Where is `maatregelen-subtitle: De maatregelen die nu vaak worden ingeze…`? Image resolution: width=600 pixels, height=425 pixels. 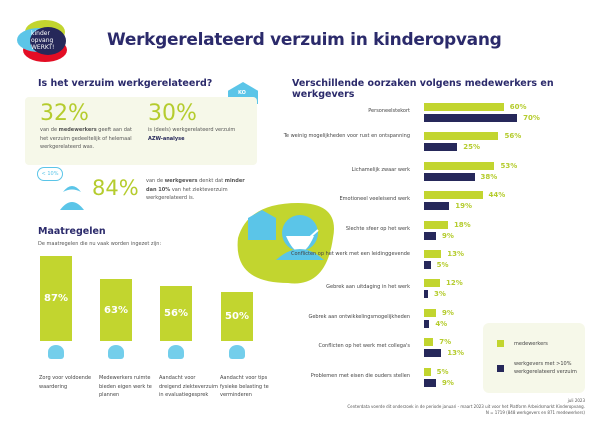
maatregelen-subtitle: De maatregelen die nu vaak worden ingeze… is located at coordinates (100, 244).